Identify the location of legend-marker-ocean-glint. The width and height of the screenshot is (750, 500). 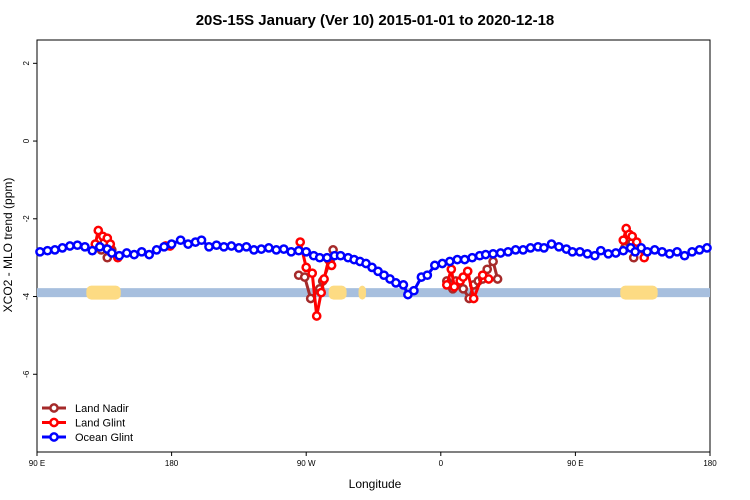
(54, 437).